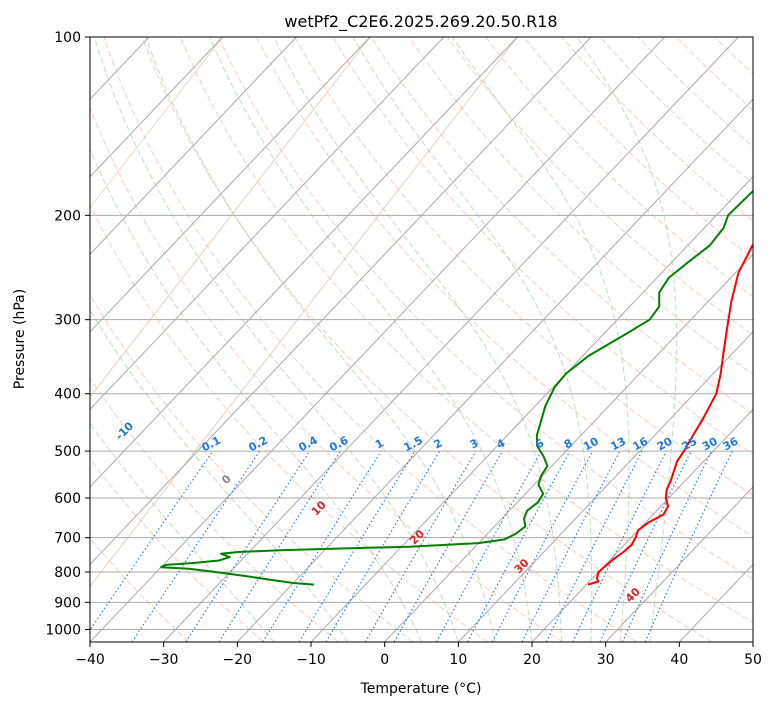  Describe the element at coordinates (753, 660) in the screenshot. I see `x-tick-label: 50` at that location.